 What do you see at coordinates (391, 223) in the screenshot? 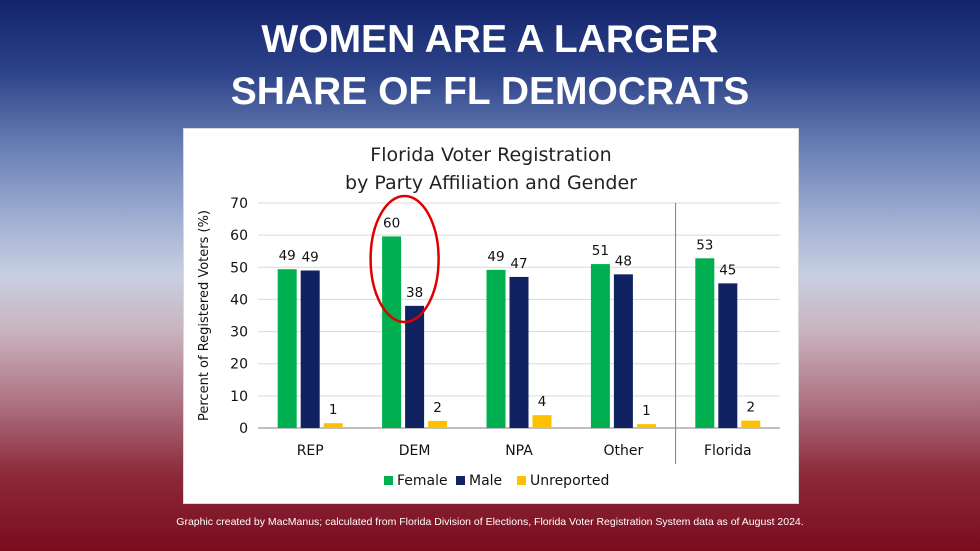
I see `data-label-dem-female: 60` at bounding box center [391, 223].